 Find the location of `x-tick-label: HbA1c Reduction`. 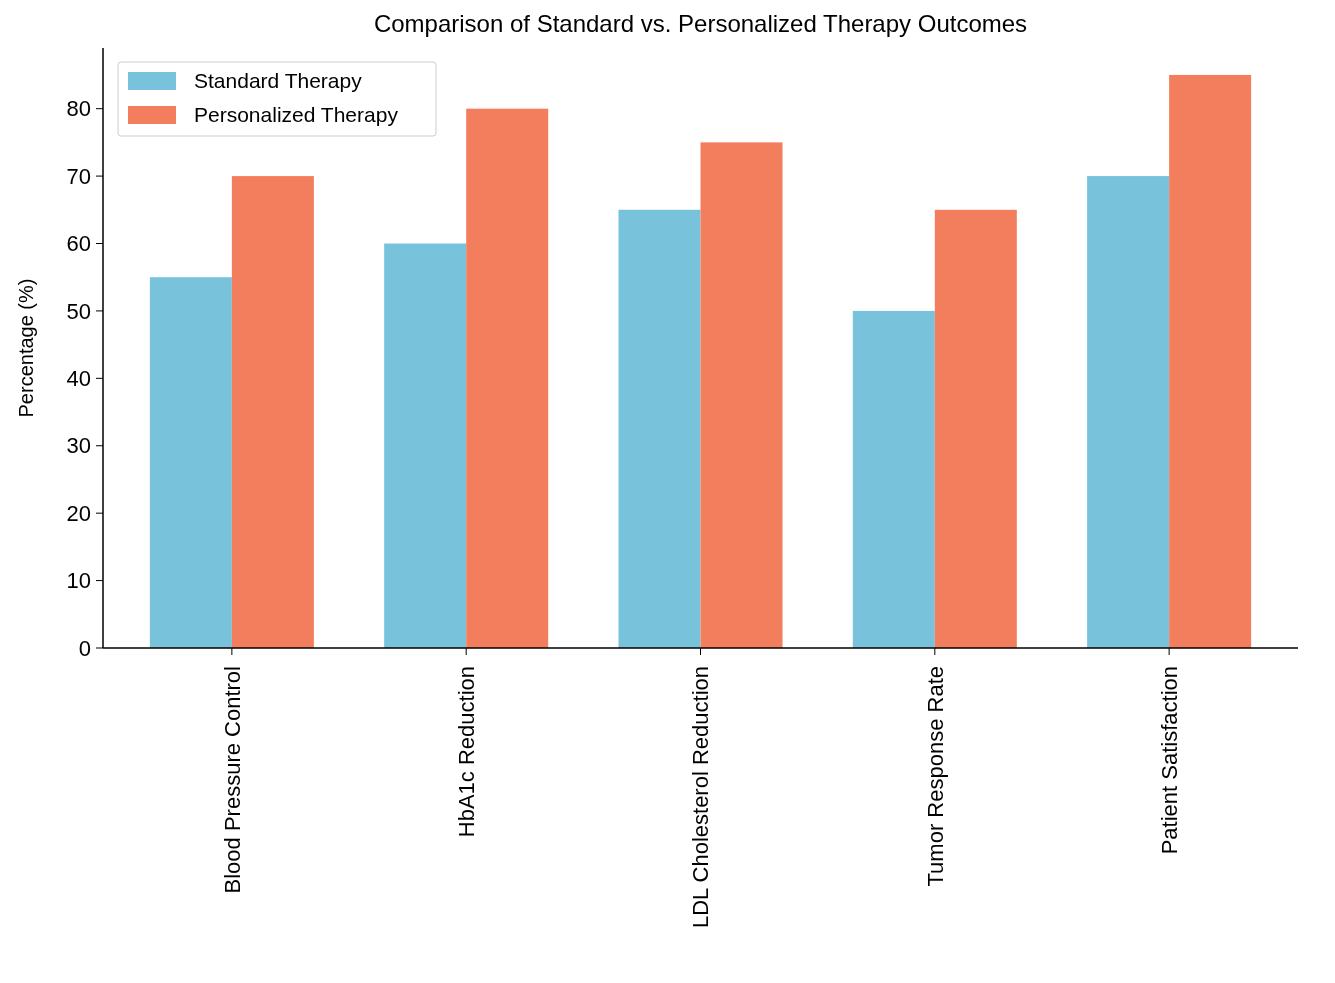

x-tick-label: HbA1c Reduction is located at coordinates (466, 752).